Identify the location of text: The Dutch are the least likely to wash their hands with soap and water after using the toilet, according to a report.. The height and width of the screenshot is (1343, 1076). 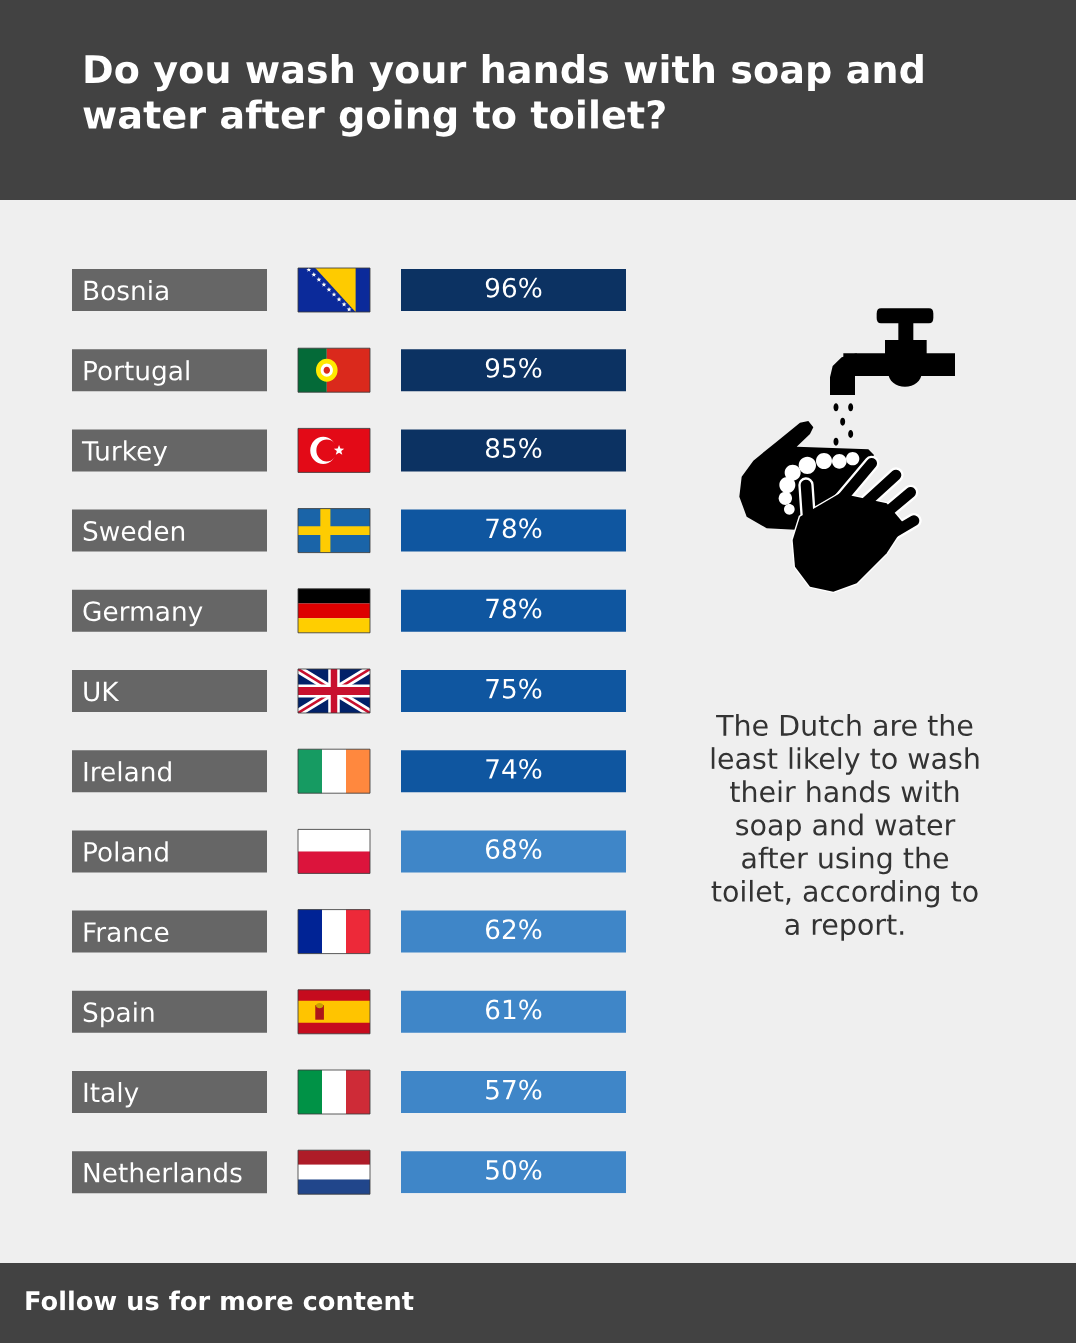
(845, 827).